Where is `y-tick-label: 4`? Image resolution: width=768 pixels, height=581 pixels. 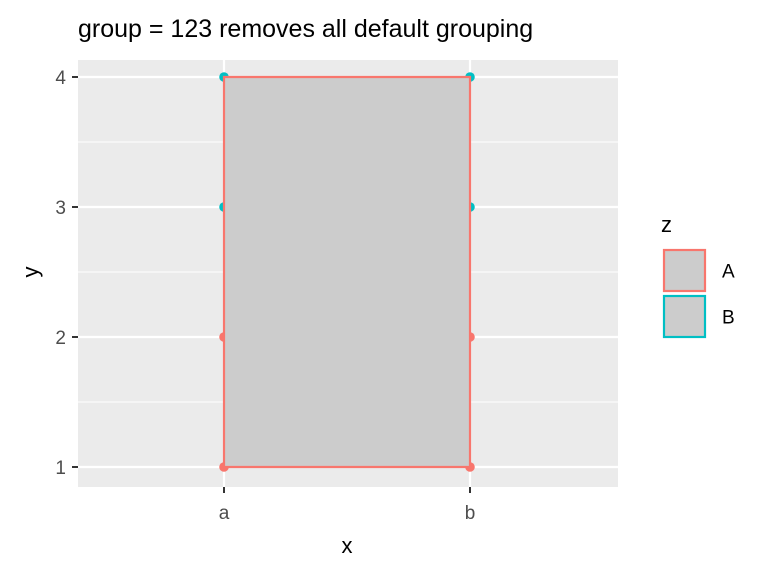
y-tick-label: 4 is located at coordinates (60, 78).